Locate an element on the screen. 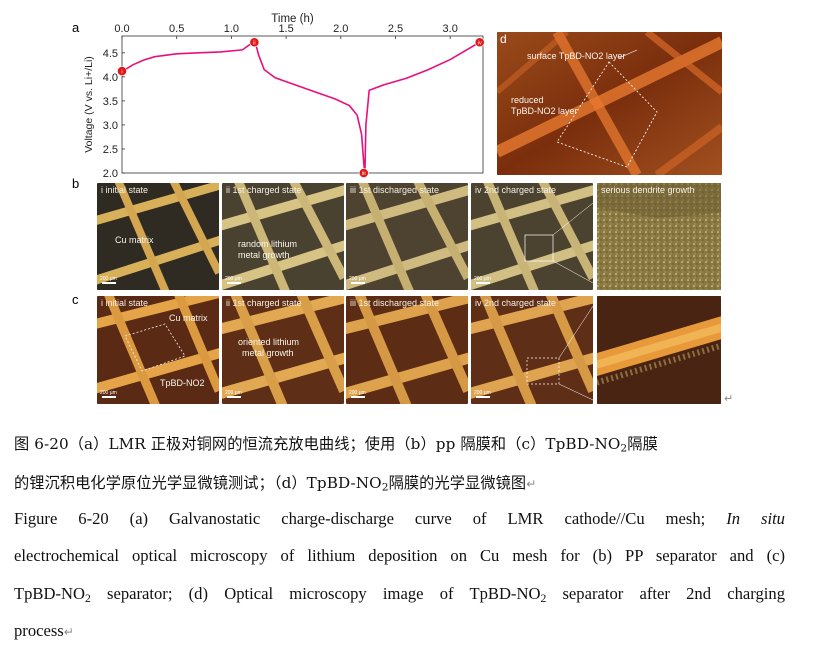 The height and width of the screenshot is (649, 820). state-marker-label: iv is located at coordinates (480, 43).